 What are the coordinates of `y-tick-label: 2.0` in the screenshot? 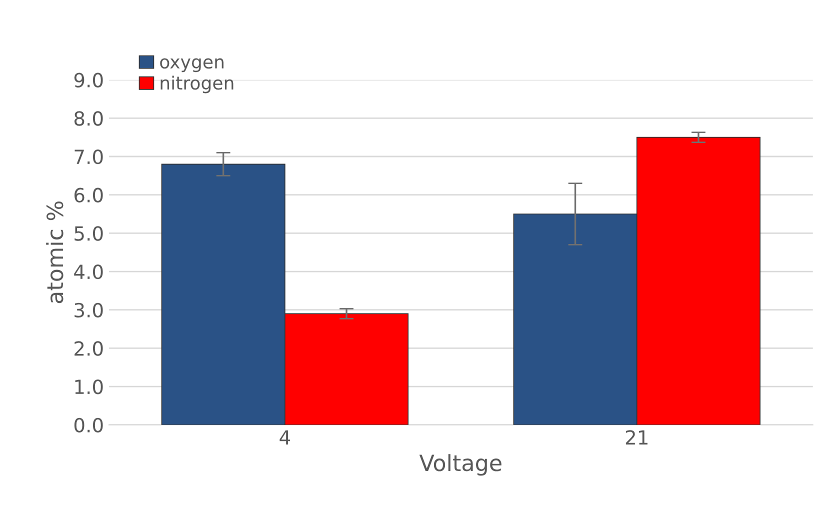 It's located at (88, 348).